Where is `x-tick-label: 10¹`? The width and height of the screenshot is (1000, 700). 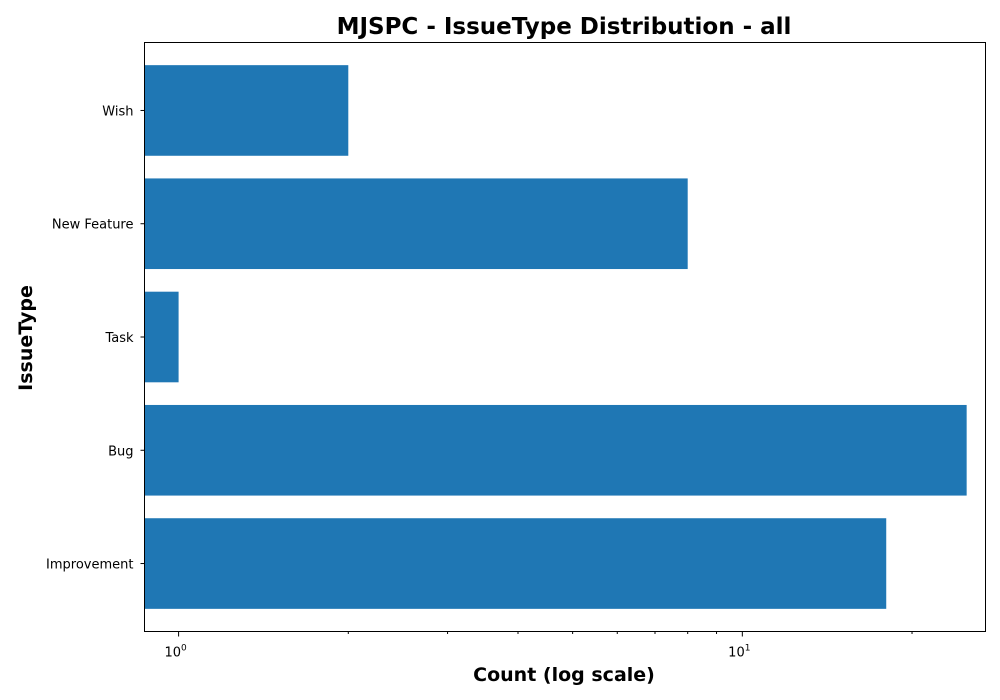 x-tick-label: 10¹ is located at coordinates (739, 652).